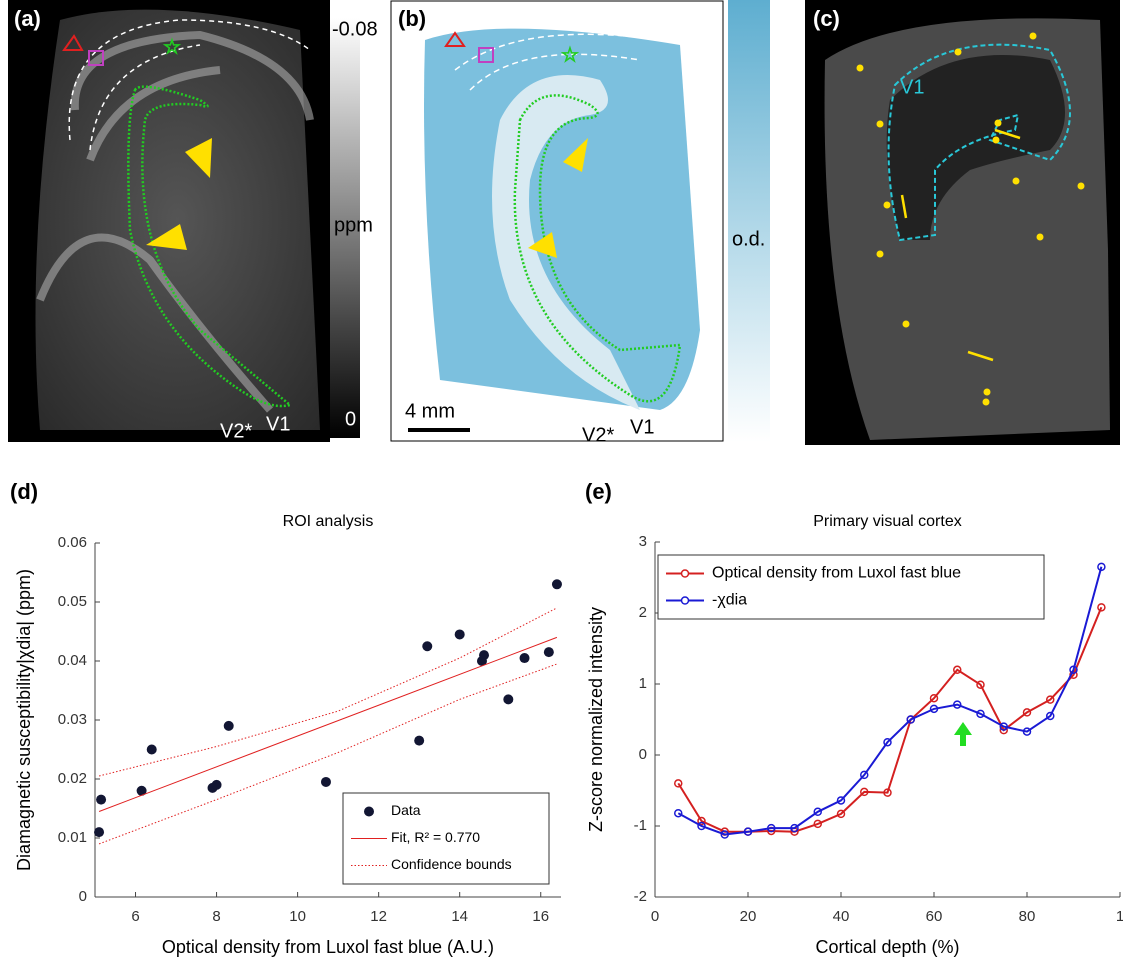 This screenshot has height=974, width=1123. What do you see at coordinates (355, 29) in the screenshot?
I see `colorbar-label: -0.08` at bounding box center [355, 29].